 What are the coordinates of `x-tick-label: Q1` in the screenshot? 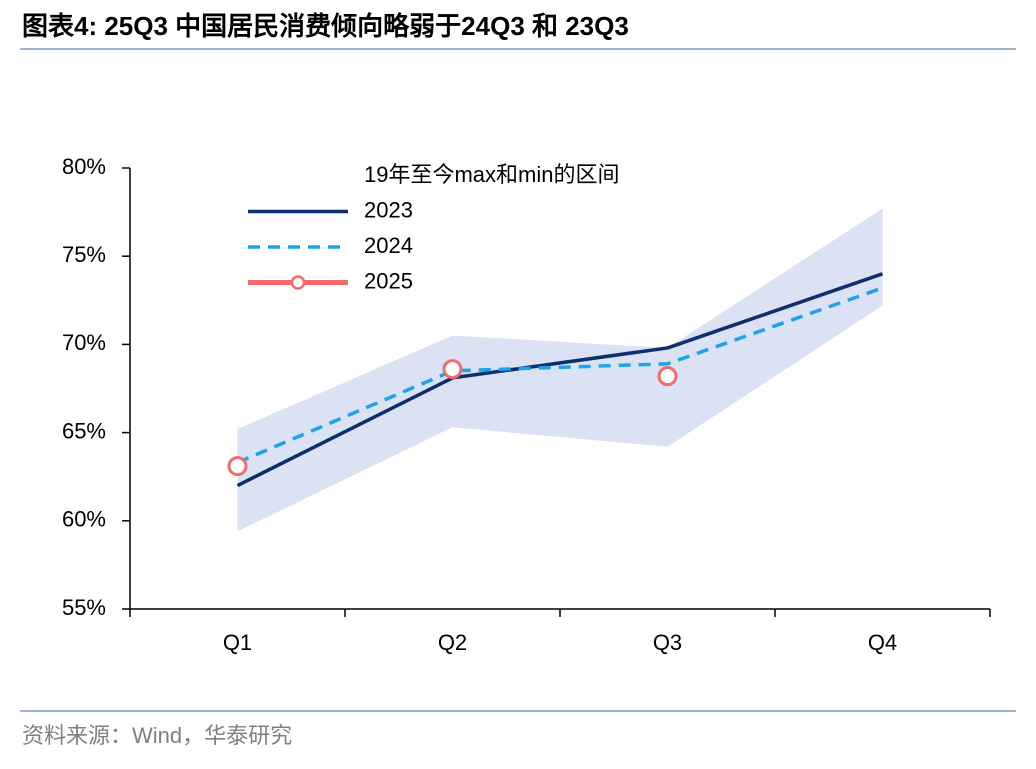 It's located at (237, 642).